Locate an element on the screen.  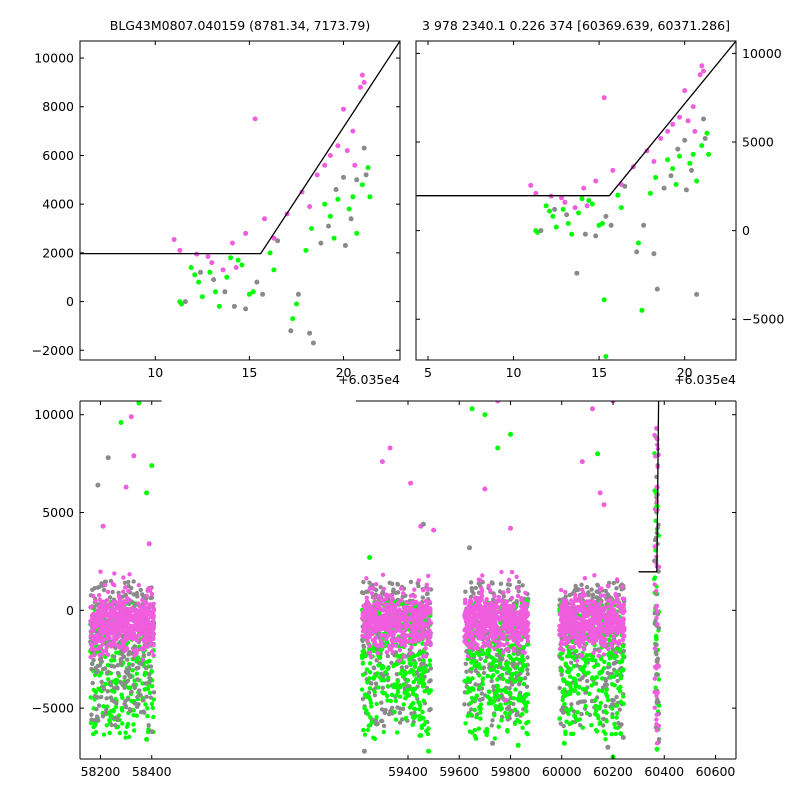
top-right-x-tick-label: 15 is located at coordinates (599, 372).